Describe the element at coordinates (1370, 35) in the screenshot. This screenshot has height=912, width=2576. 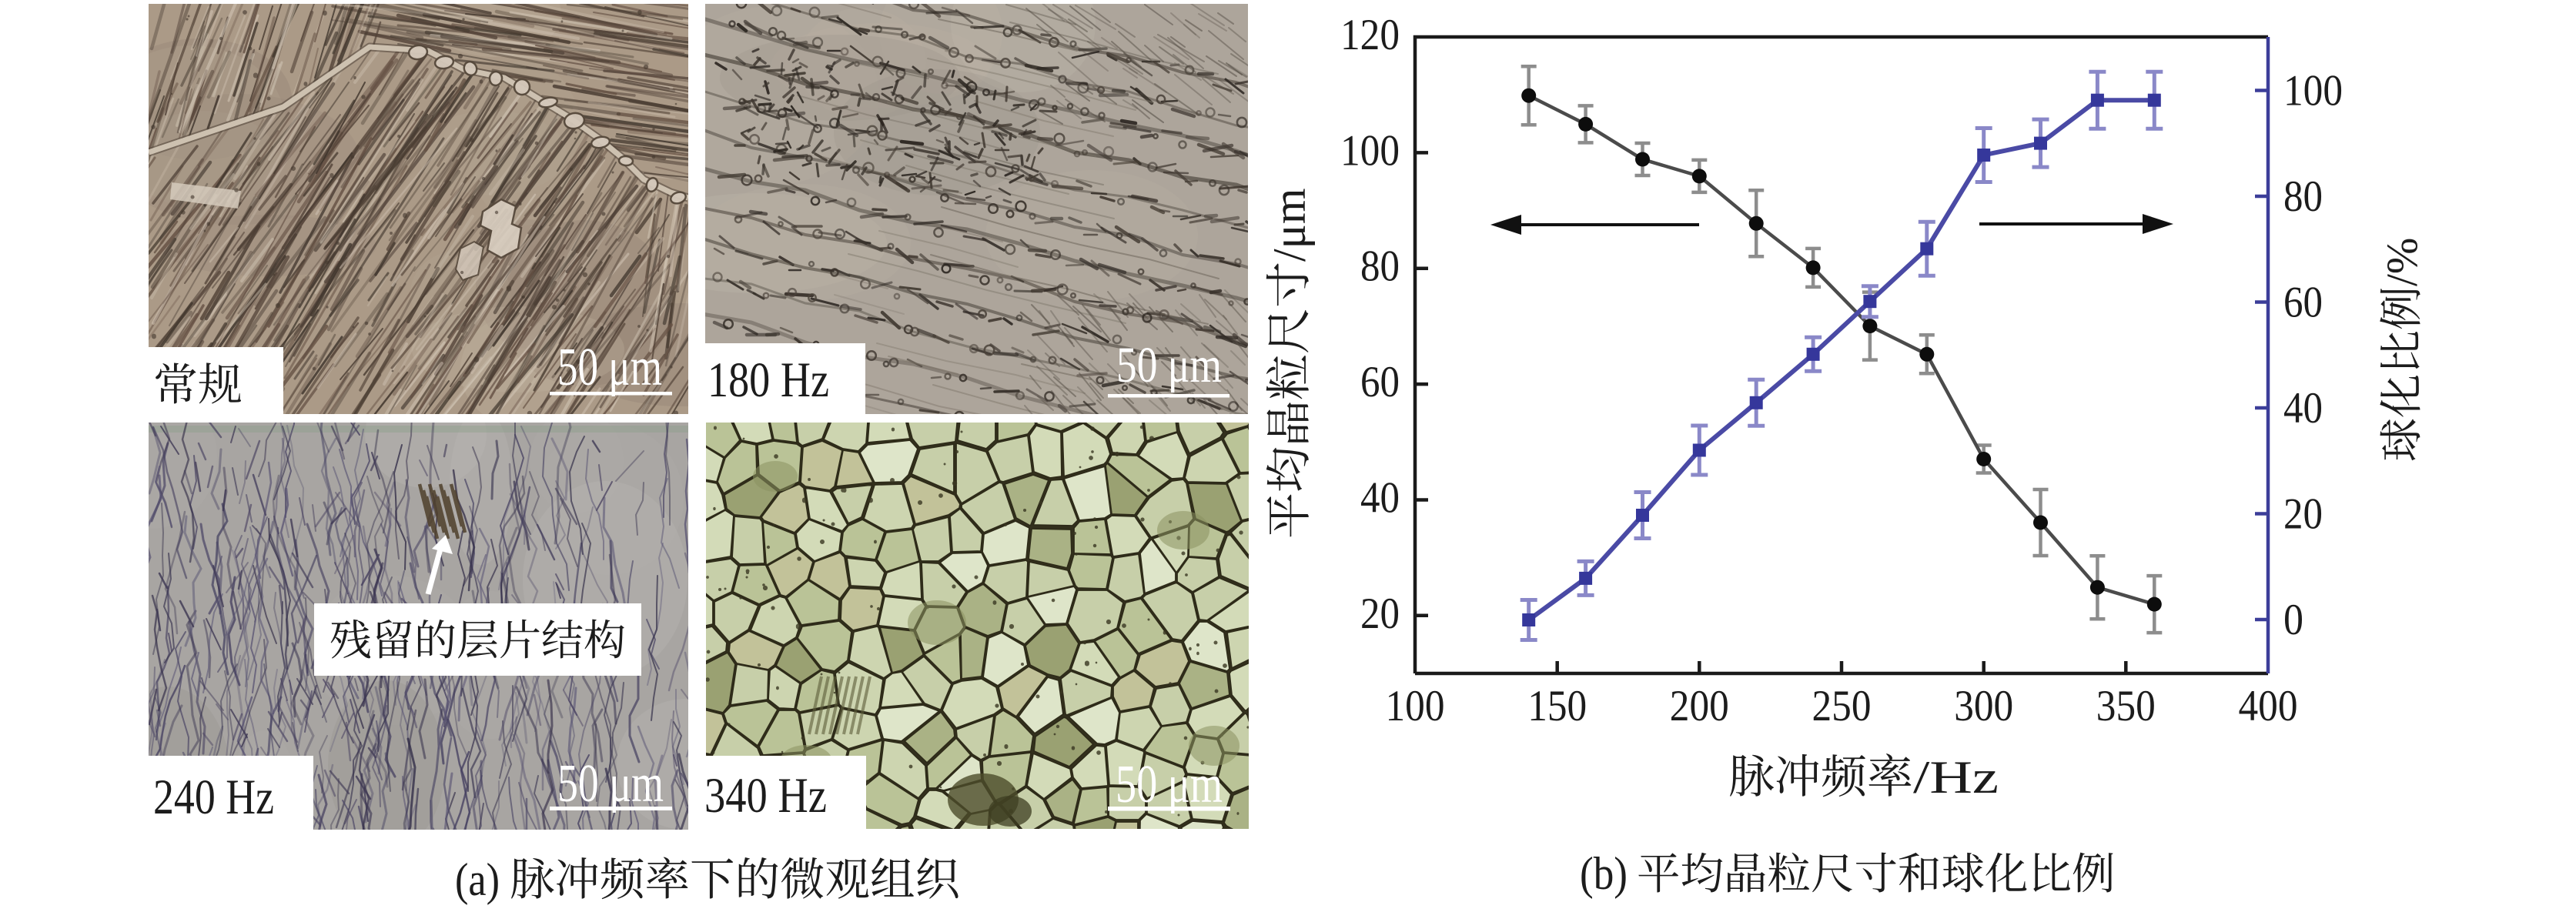
I see `svg-text: 120` at that location.